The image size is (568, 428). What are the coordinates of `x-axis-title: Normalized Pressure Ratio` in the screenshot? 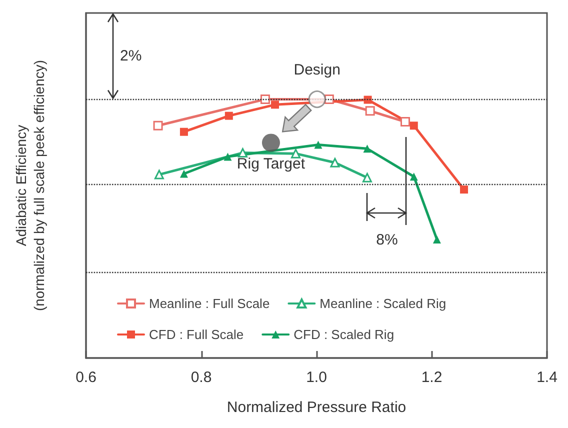 It's located at (316, 407).